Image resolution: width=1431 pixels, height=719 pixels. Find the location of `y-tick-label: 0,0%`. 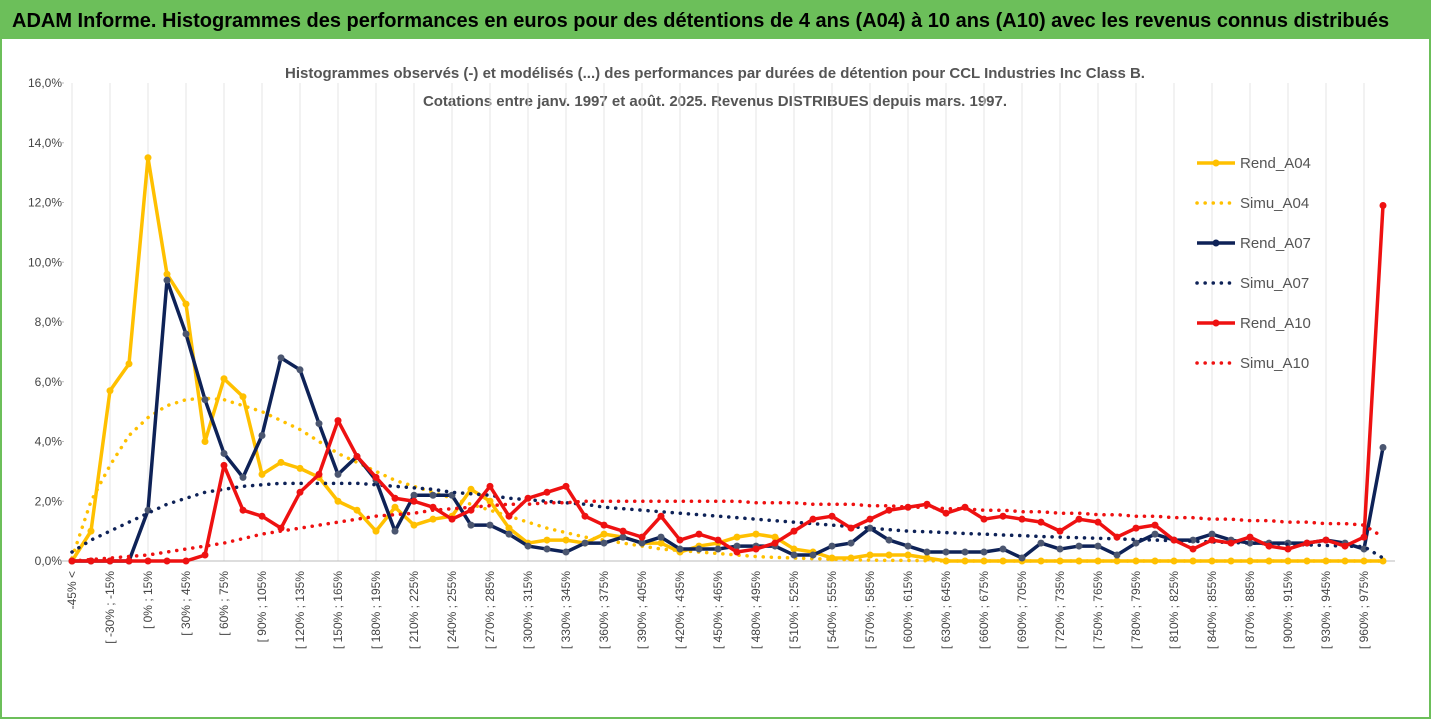

y-tick-label: 0,0% is located at coordinates (49, 561).